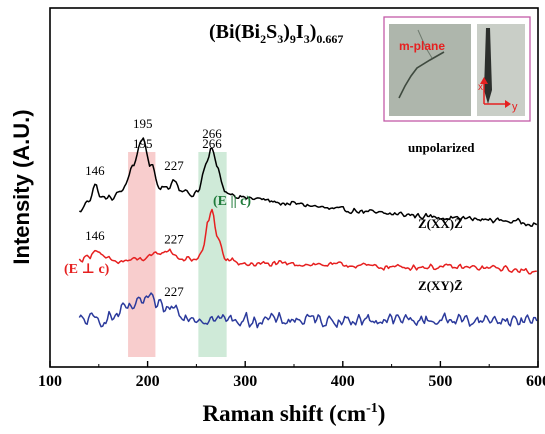 Image resolution: width=545 pixels, height=434 pixels. Describe the element at coordinates (291, 375) in the screenshot. I see `x-axis-ticks: 100 200 300 400 500 600` at that location.